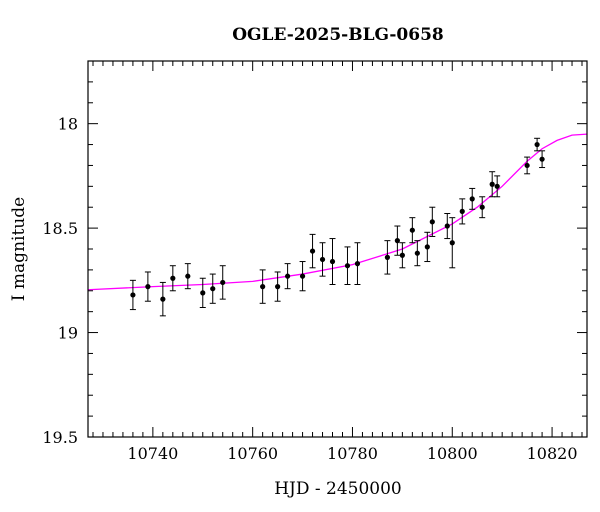 The image size is (600, 512). I want to click on y-axis-label: I magnitude, so click(19, 249).